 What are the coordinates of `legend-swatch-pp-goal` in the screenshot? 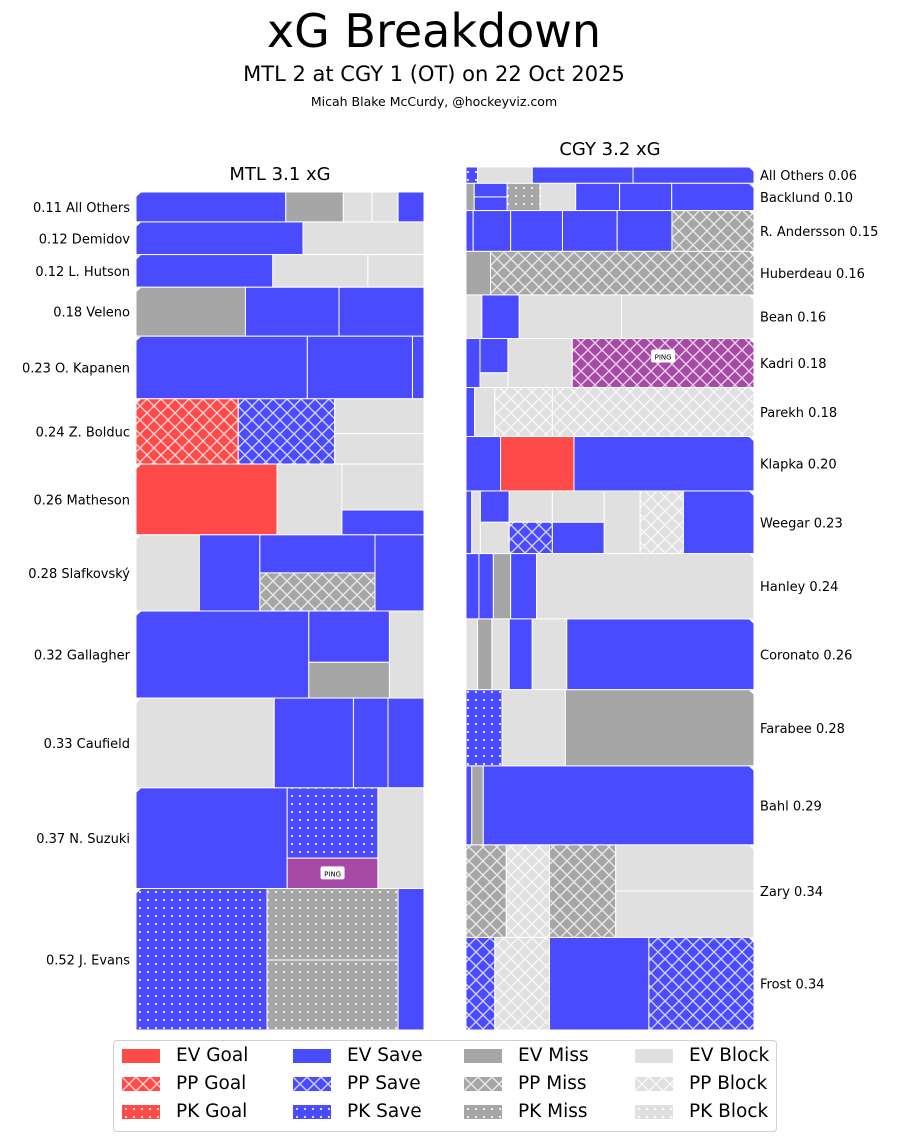 It's located at (141, 1083).